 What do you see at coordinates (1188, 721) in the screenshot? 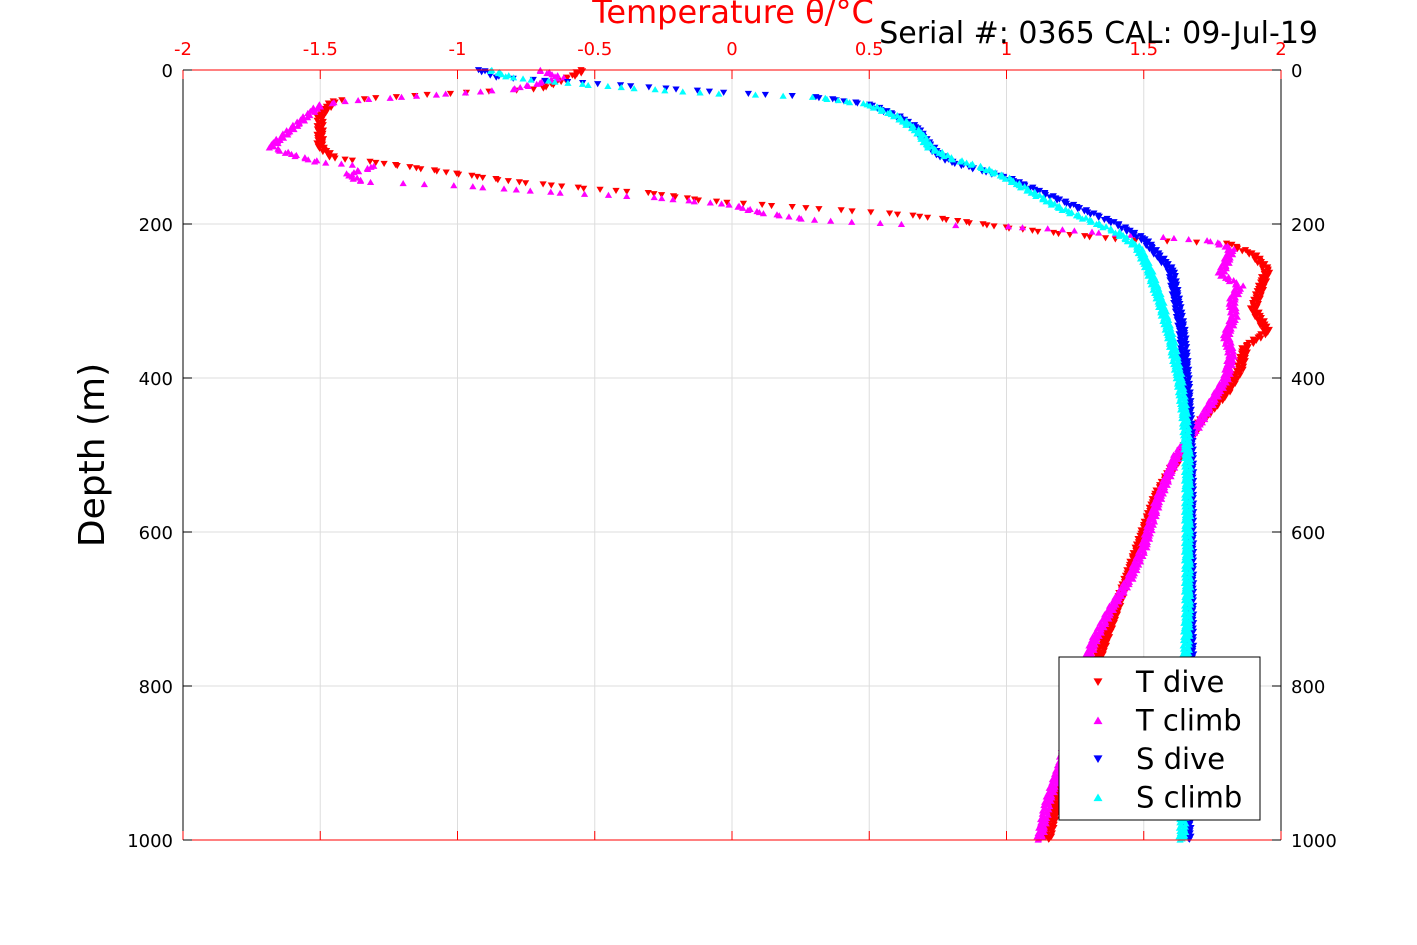
I see `legend-label: T climb` at bounding box center [1188, 721].